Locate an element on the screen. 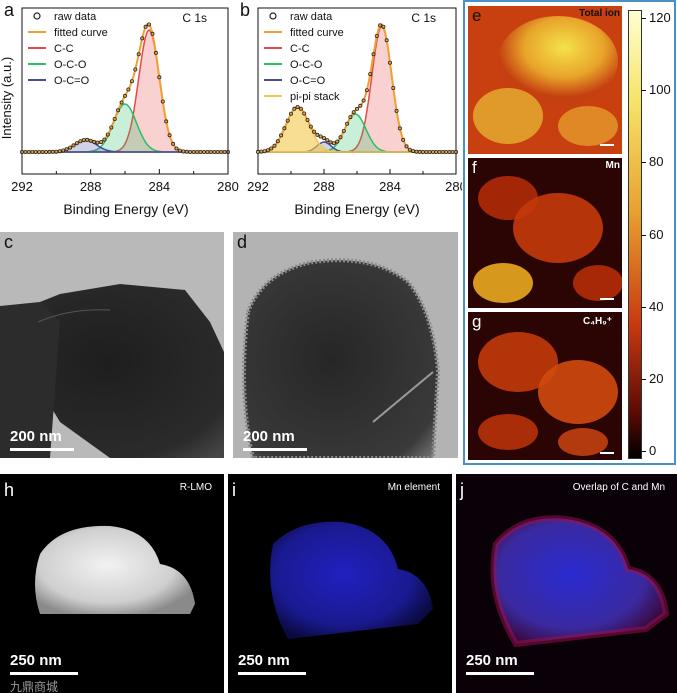  xps-a-legend-label: O-C=O is located at coordinates (72, 81).